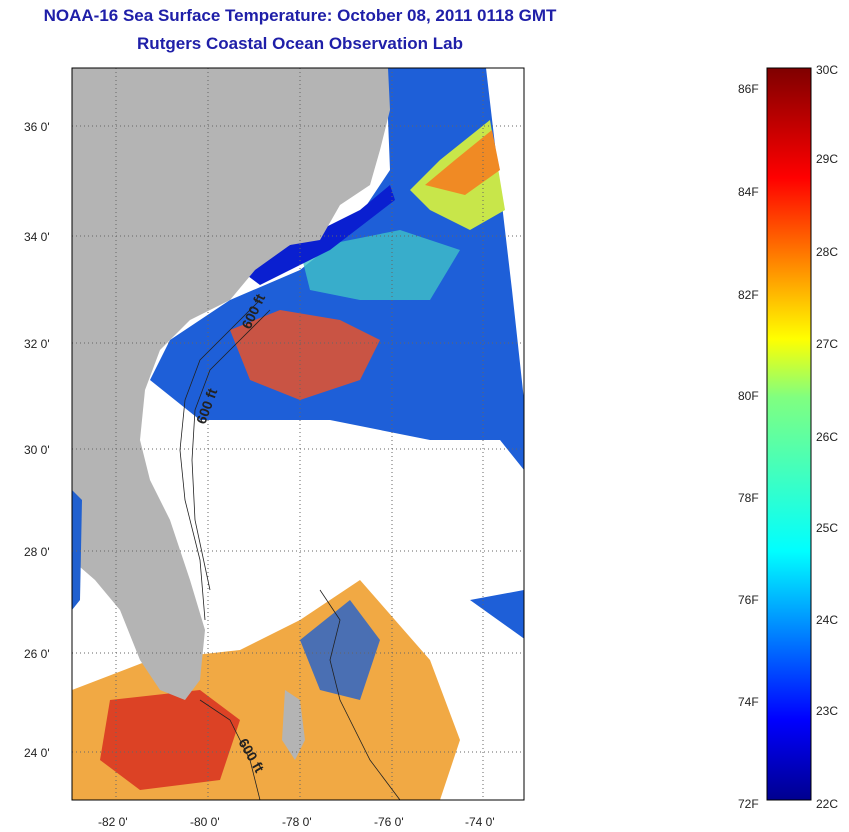 This screenshot has width=849, height=832. Describe the element at coordinates (77, 550) in the screenshot. I see `gulf-edge` at that location.